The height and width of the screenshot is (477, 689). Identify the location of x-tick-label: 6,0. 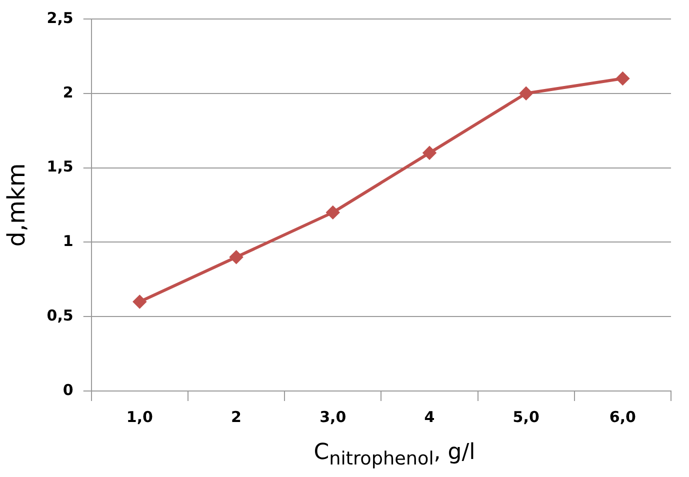
(622, 417).